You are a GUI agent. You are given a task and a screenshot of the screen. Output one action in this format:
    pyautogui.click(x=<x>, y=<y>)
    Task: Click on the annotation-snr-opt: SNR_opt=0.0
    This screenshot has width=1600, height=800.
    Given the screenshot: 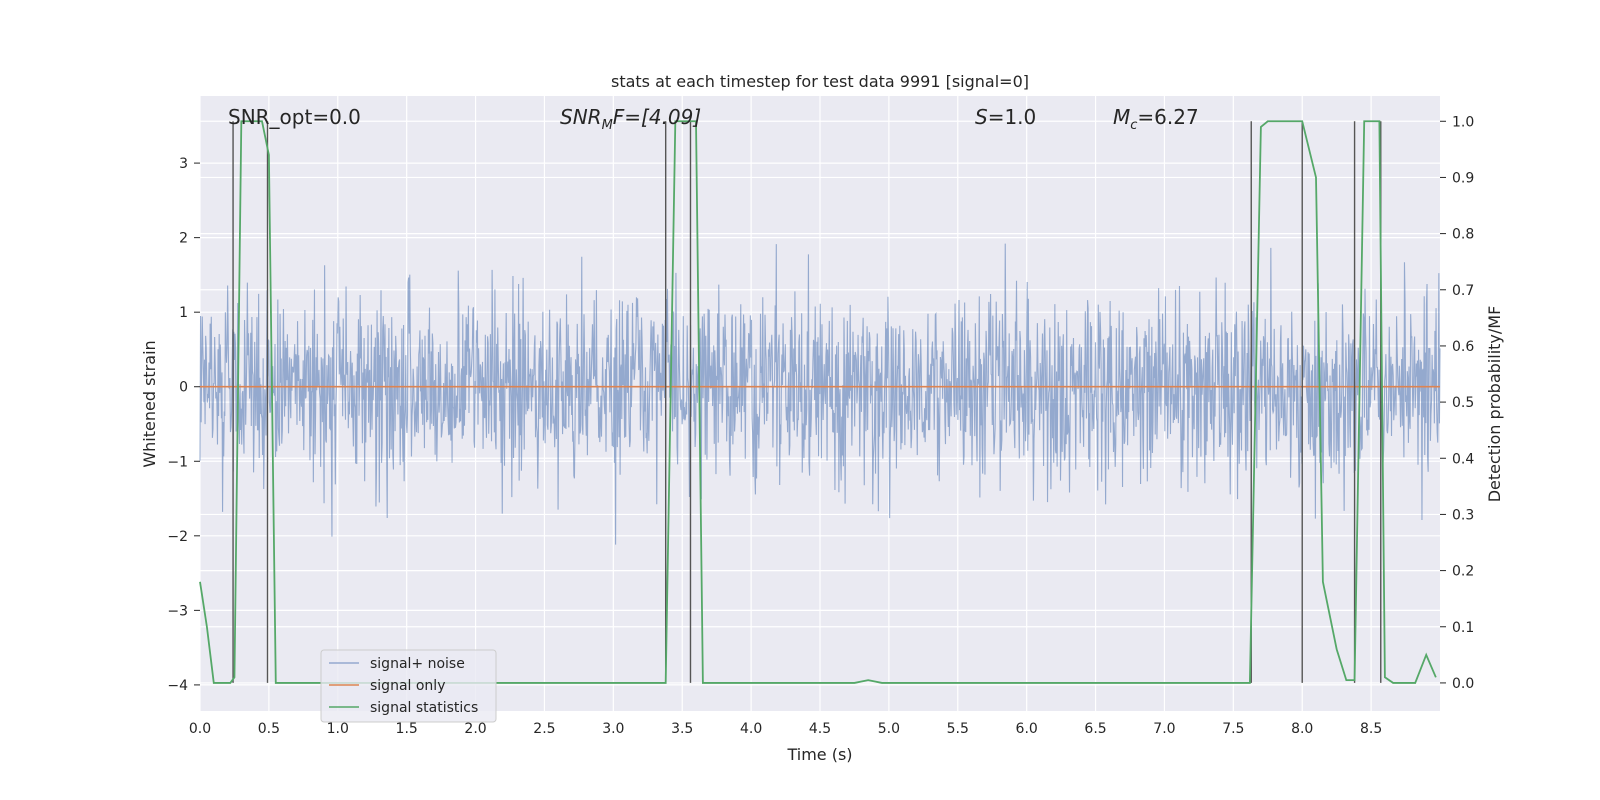 What is the action you would take?
    pyautogui.click(x=294, y=117)
    